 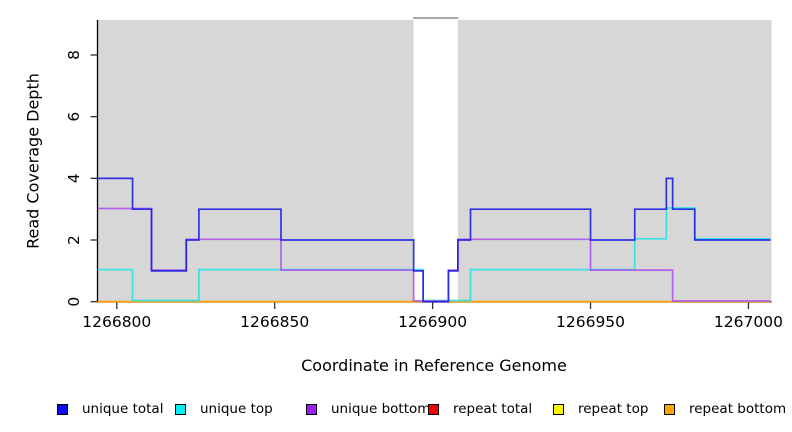 I want to click on x-axis-title: Coordinate in Reference Genome, so click(x=434, y=365).